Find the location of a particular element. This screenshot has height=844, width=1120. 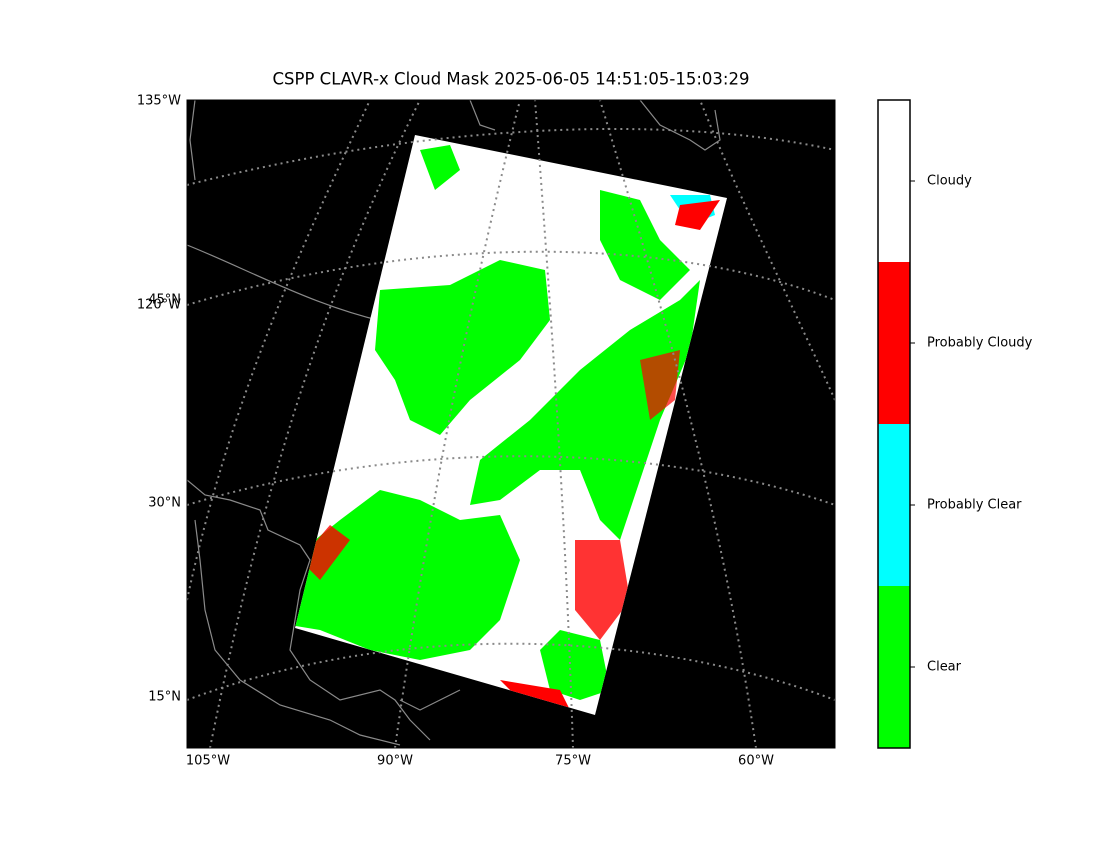

lon-label: 120°W is located at coordinates (159, 305).